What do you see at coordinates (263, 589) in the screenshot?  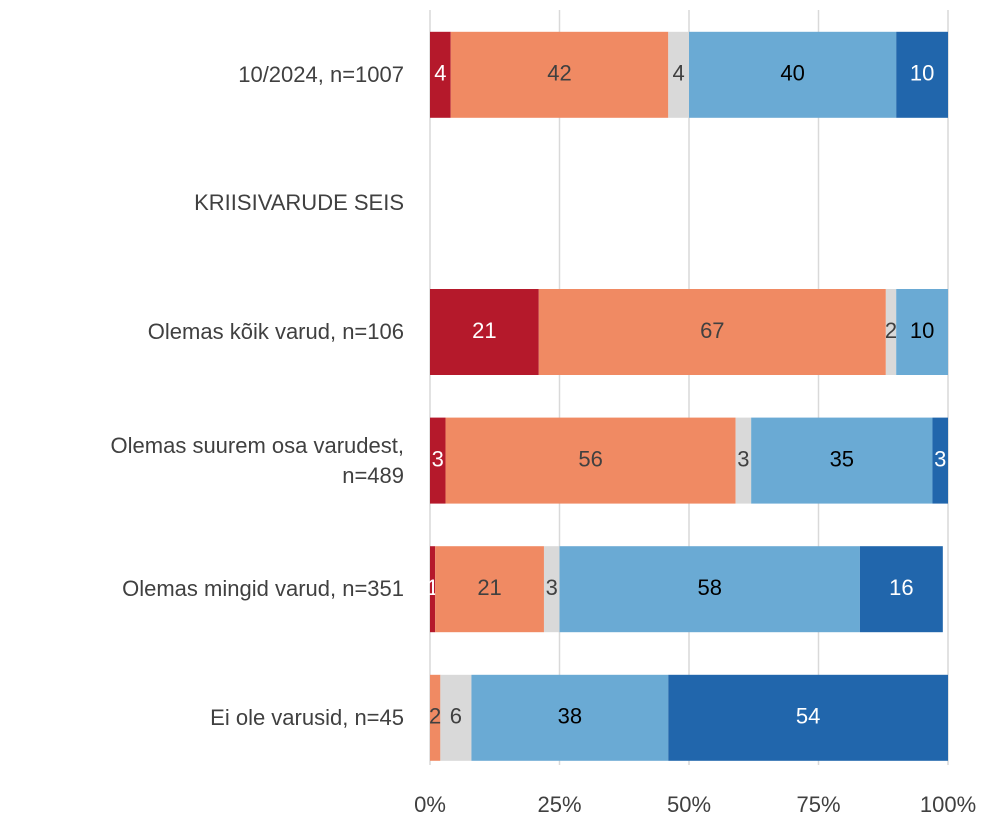 I see `category-label: Olemas mingid varud, n=351` at bounding box center [263, 589].